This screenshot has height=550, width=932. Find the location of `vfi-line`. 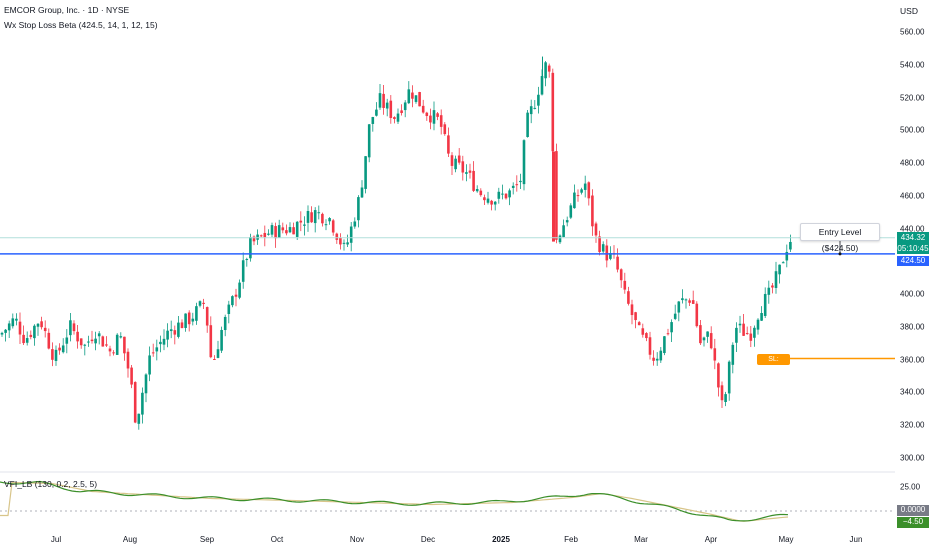

vfi-line is located at coordinates (394, 501).